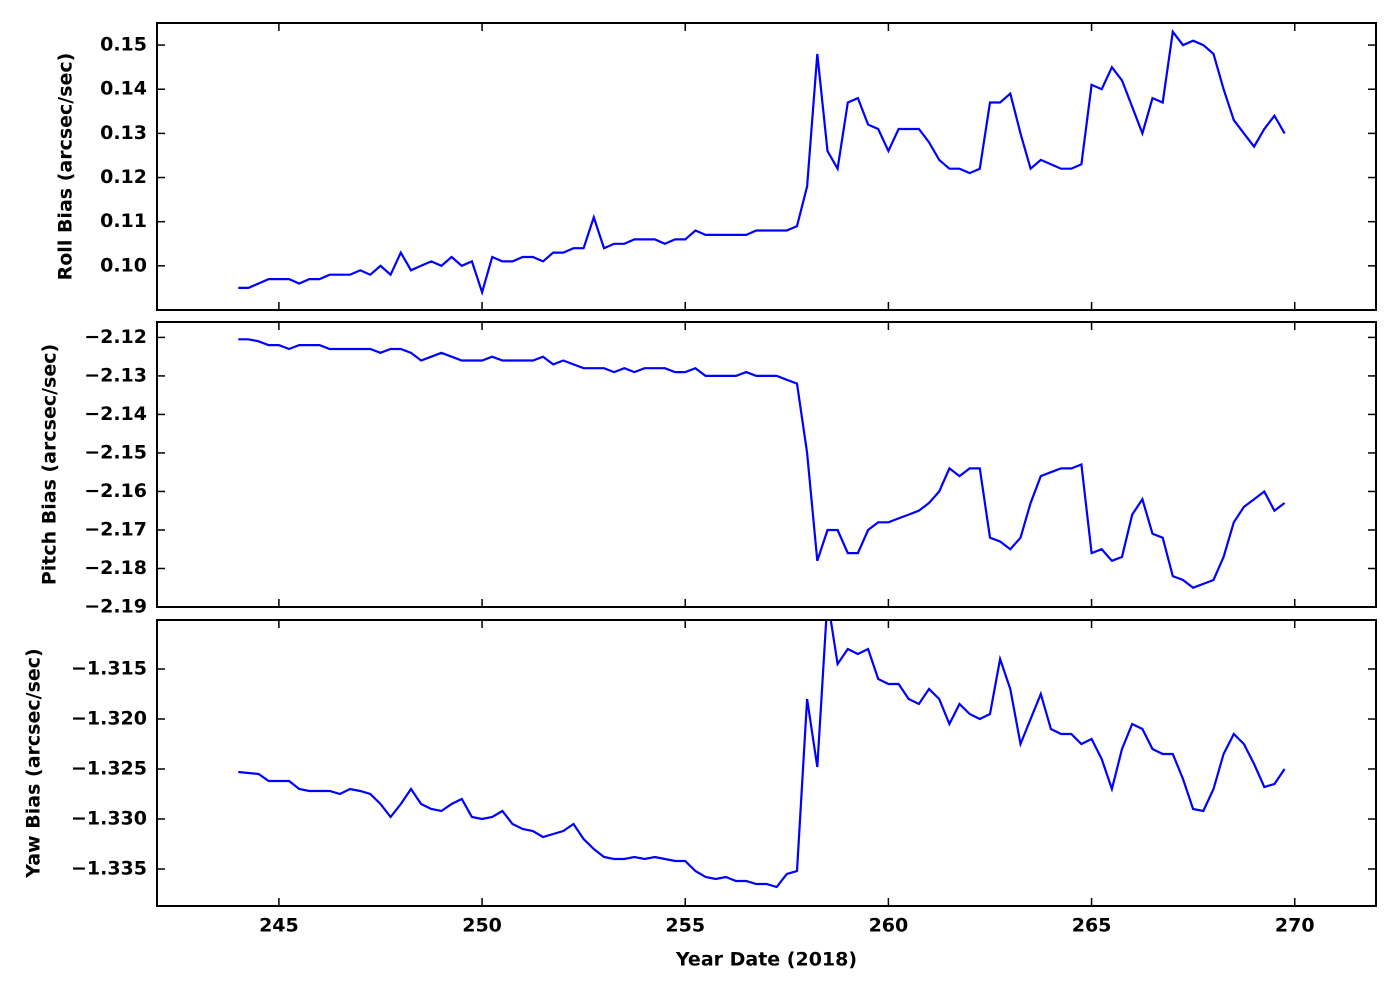 The image size is (1400, 1000). What do you see at coordinates (109, 769) in the screenshot?
I see `y-tick-label: −1.325` at bounding box center [109, 769].